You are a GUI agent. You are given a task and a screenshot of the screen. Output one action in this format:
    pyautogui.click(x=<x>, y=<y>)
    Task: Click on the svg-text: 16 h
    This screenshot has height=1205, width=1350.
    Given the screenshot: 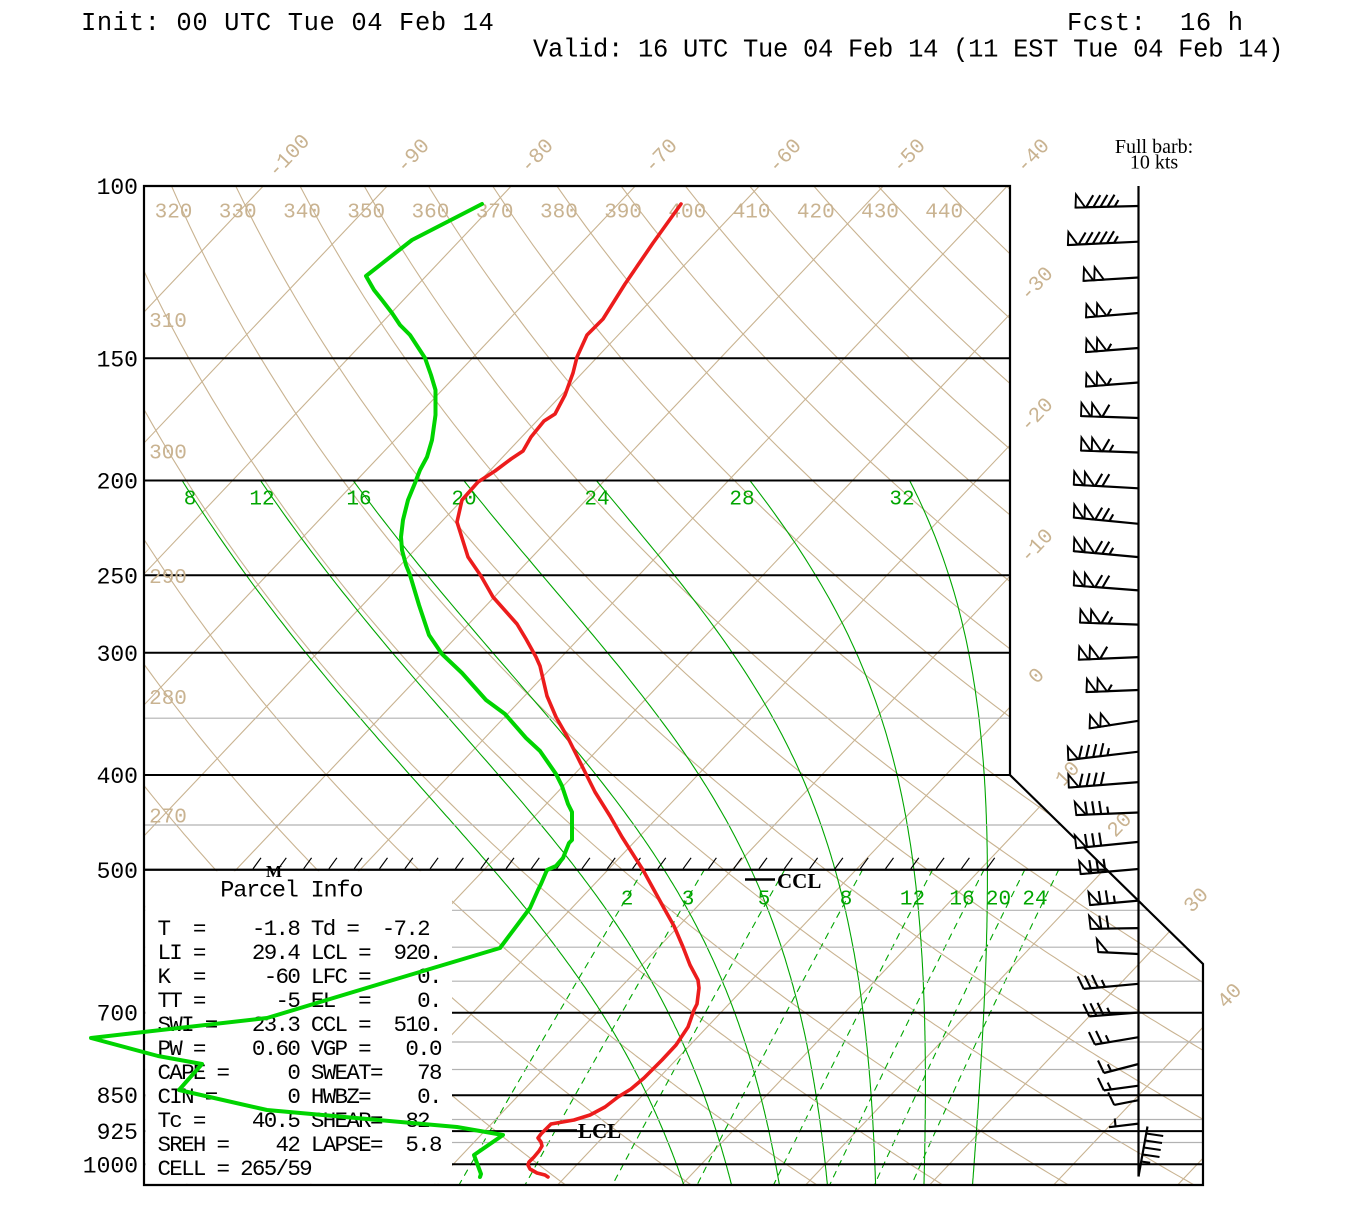 What is the action you would take?
    pyautogui.click(x=1212, y=23)
    